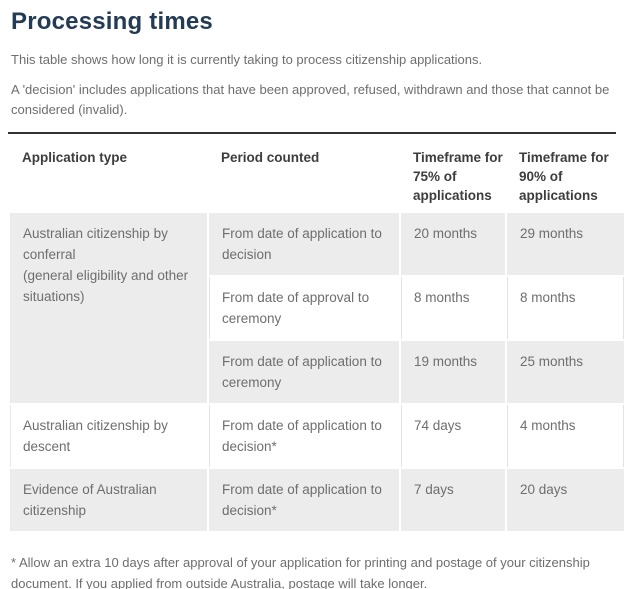 The width and height of the screenshot is (624, 589). I want to click on application-type-cell: Evidence of Australian citizenship, so click(108, 500).